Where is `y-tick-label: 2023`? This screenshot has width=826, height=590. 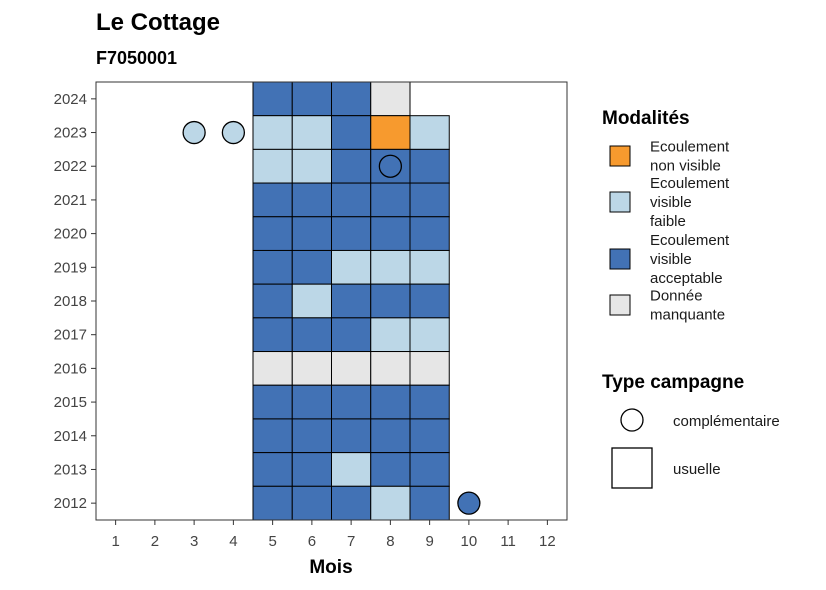 y-tick-label: 2023 is located at coordinates (70, 133).